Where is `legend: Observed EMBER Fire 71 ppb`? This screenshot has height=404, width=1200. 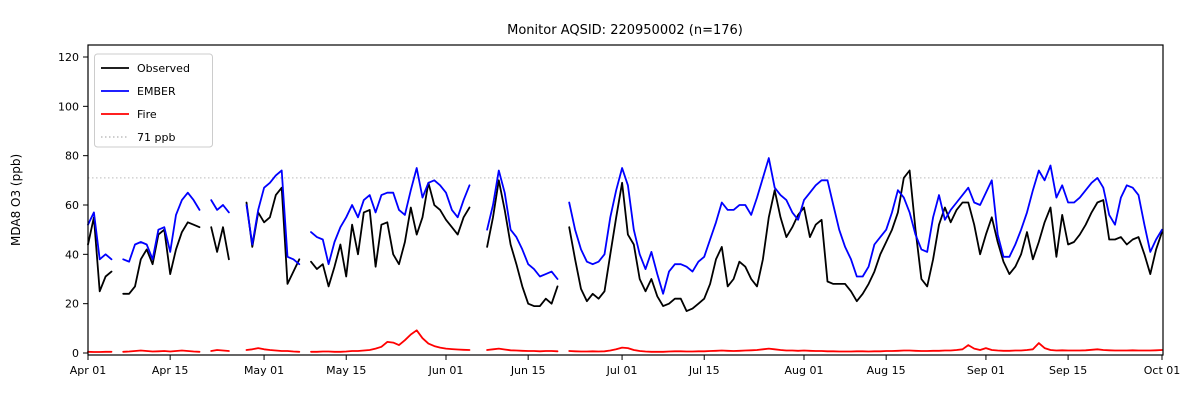 legend: Observed EMBER Fire 71 ppb is located at coordinates (153, 100).